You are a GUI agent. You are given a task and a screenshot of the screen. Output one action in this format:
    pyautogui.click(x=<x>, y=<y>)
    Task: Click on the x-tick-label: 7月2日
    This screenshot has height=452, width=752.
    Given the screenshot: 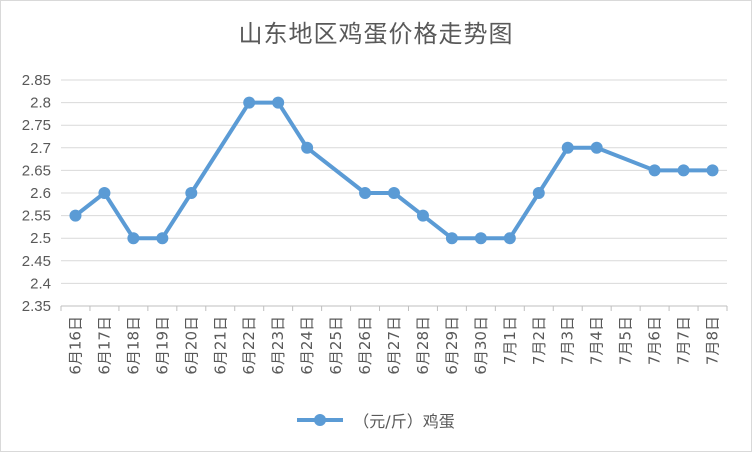 What is the action you would take?
    pyautogui.click(x=539, y=340)
    